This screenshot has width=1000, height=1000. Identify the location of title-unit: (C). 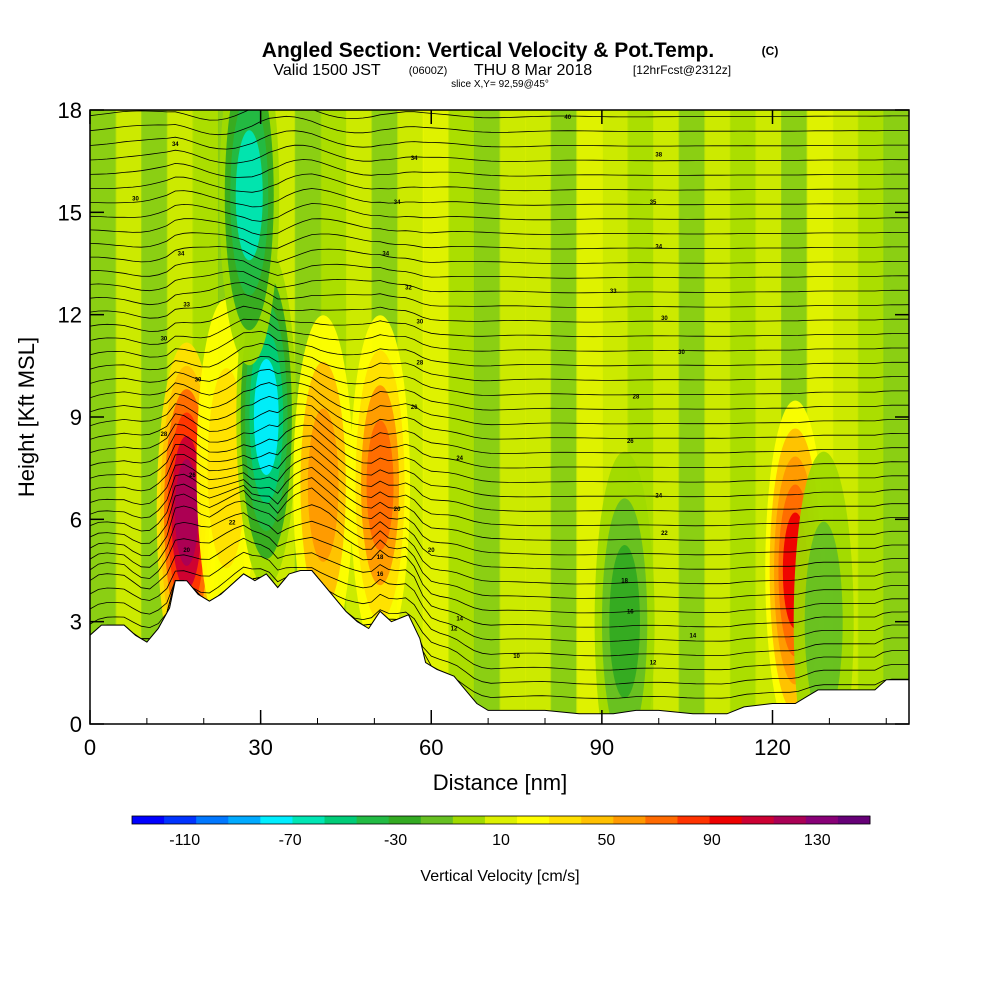
(770, 51).